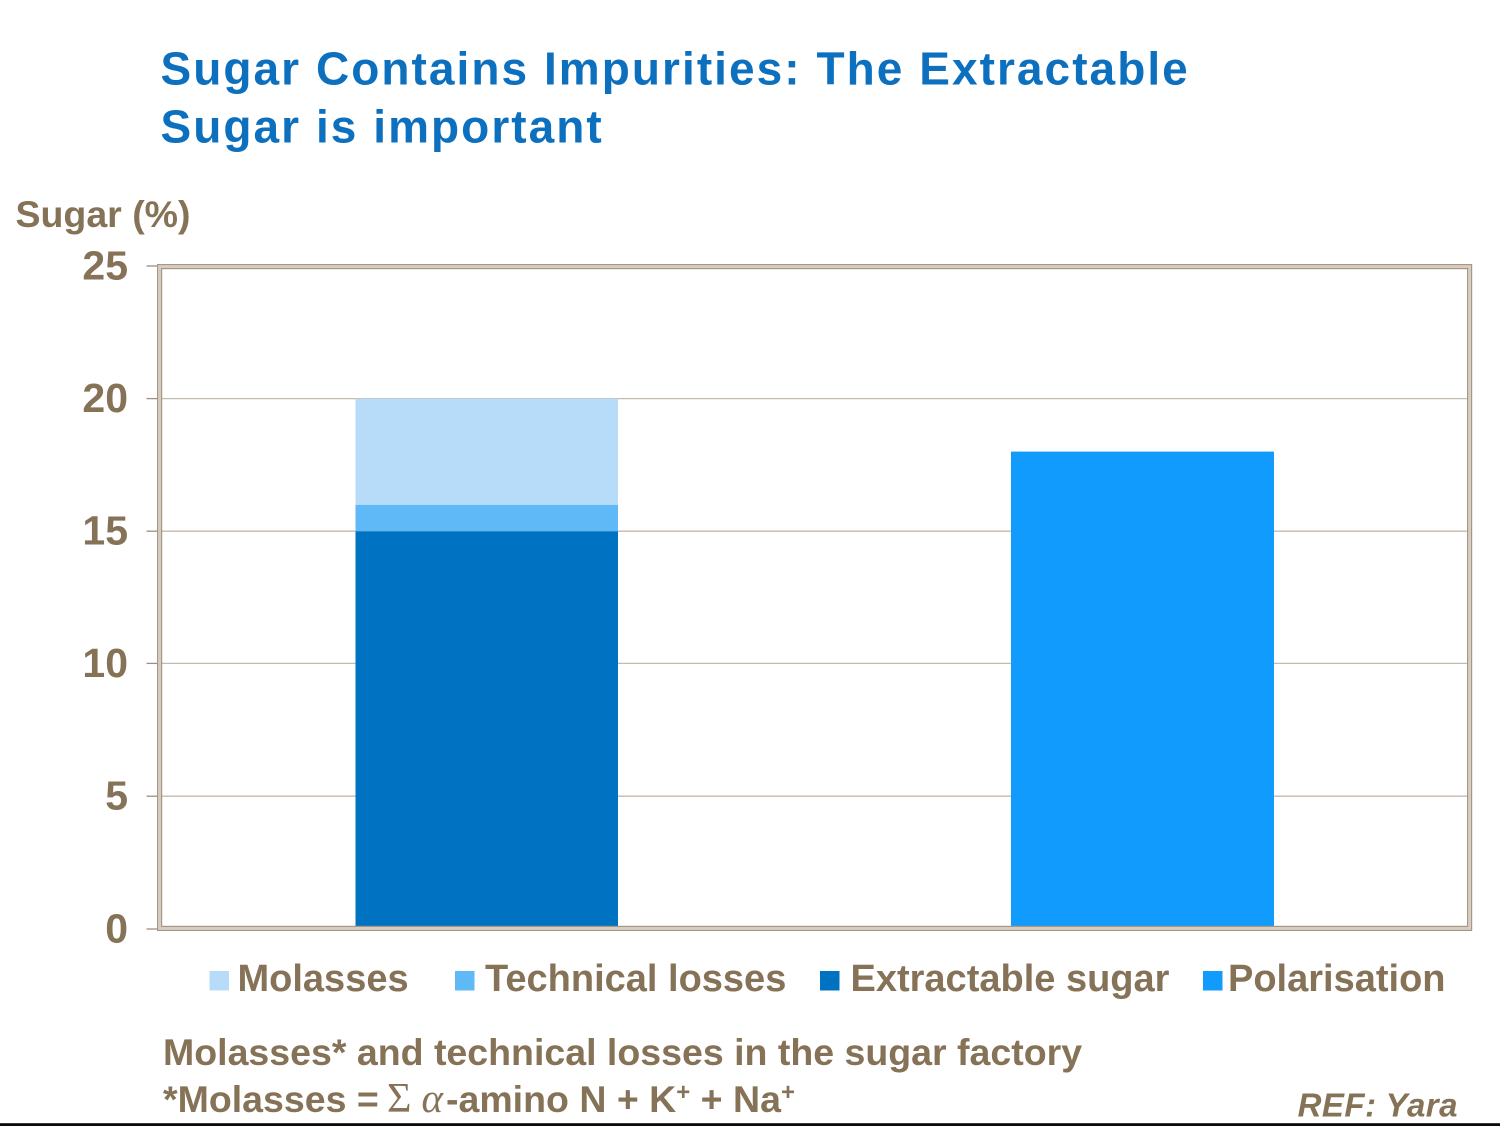  What do you see at coordinates (620, 1099) in the screenshot?
I see `svg-text: -amino N + K+ + Na+` at bounding box center [620, 1099].